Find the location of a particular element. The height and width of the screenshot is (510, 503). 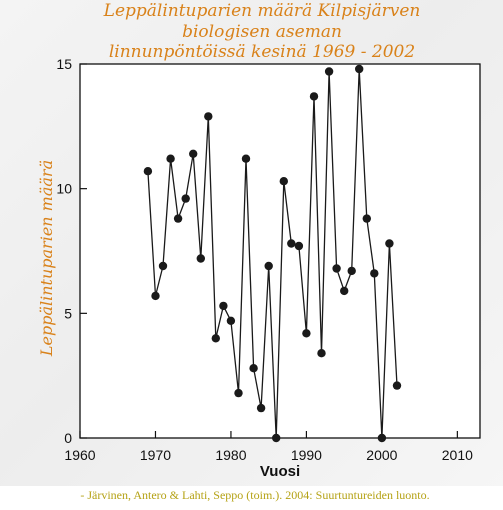

x-tick-label: 1980 is located at coordinates (230, 455).